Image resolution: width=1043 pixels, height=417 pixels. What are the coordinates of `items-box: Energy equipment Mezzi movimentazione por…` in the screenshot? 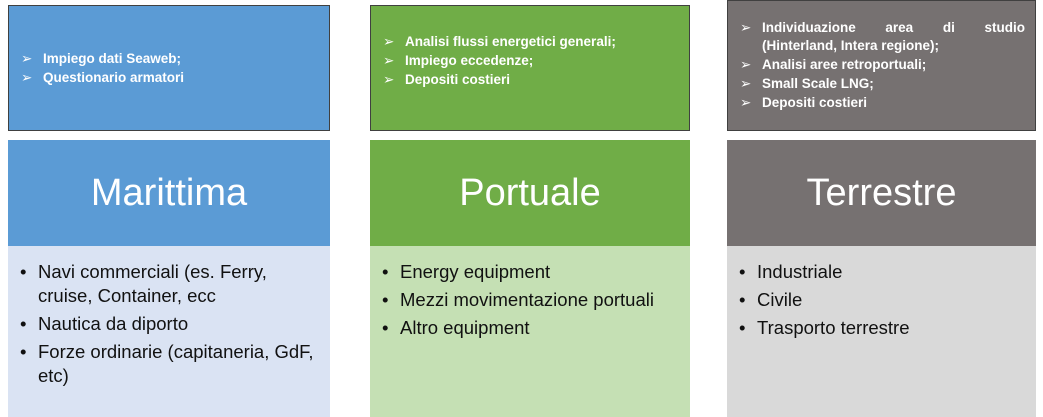 It's located at (530, 331).